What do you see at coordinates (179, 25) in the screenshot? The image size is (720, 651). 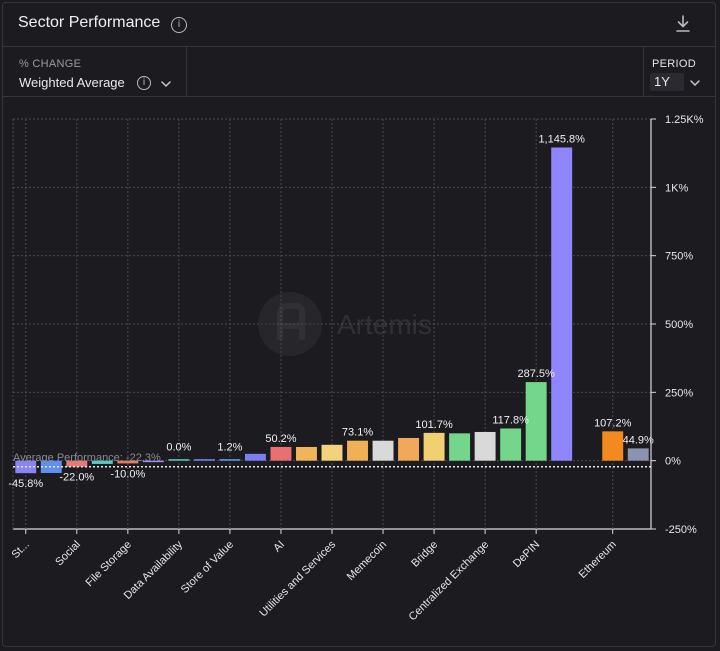 I see `info-icon: i` at bounding box center [179, 25].